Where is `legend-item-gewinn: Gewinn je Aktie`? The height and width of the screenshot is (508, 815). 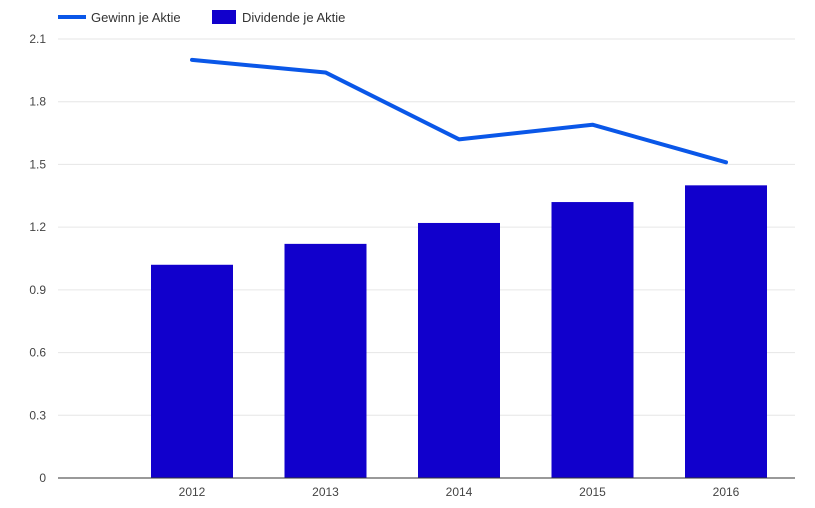 legend-item-gewinn: Gewinn je Aktie is located at coordinates (119, 17).